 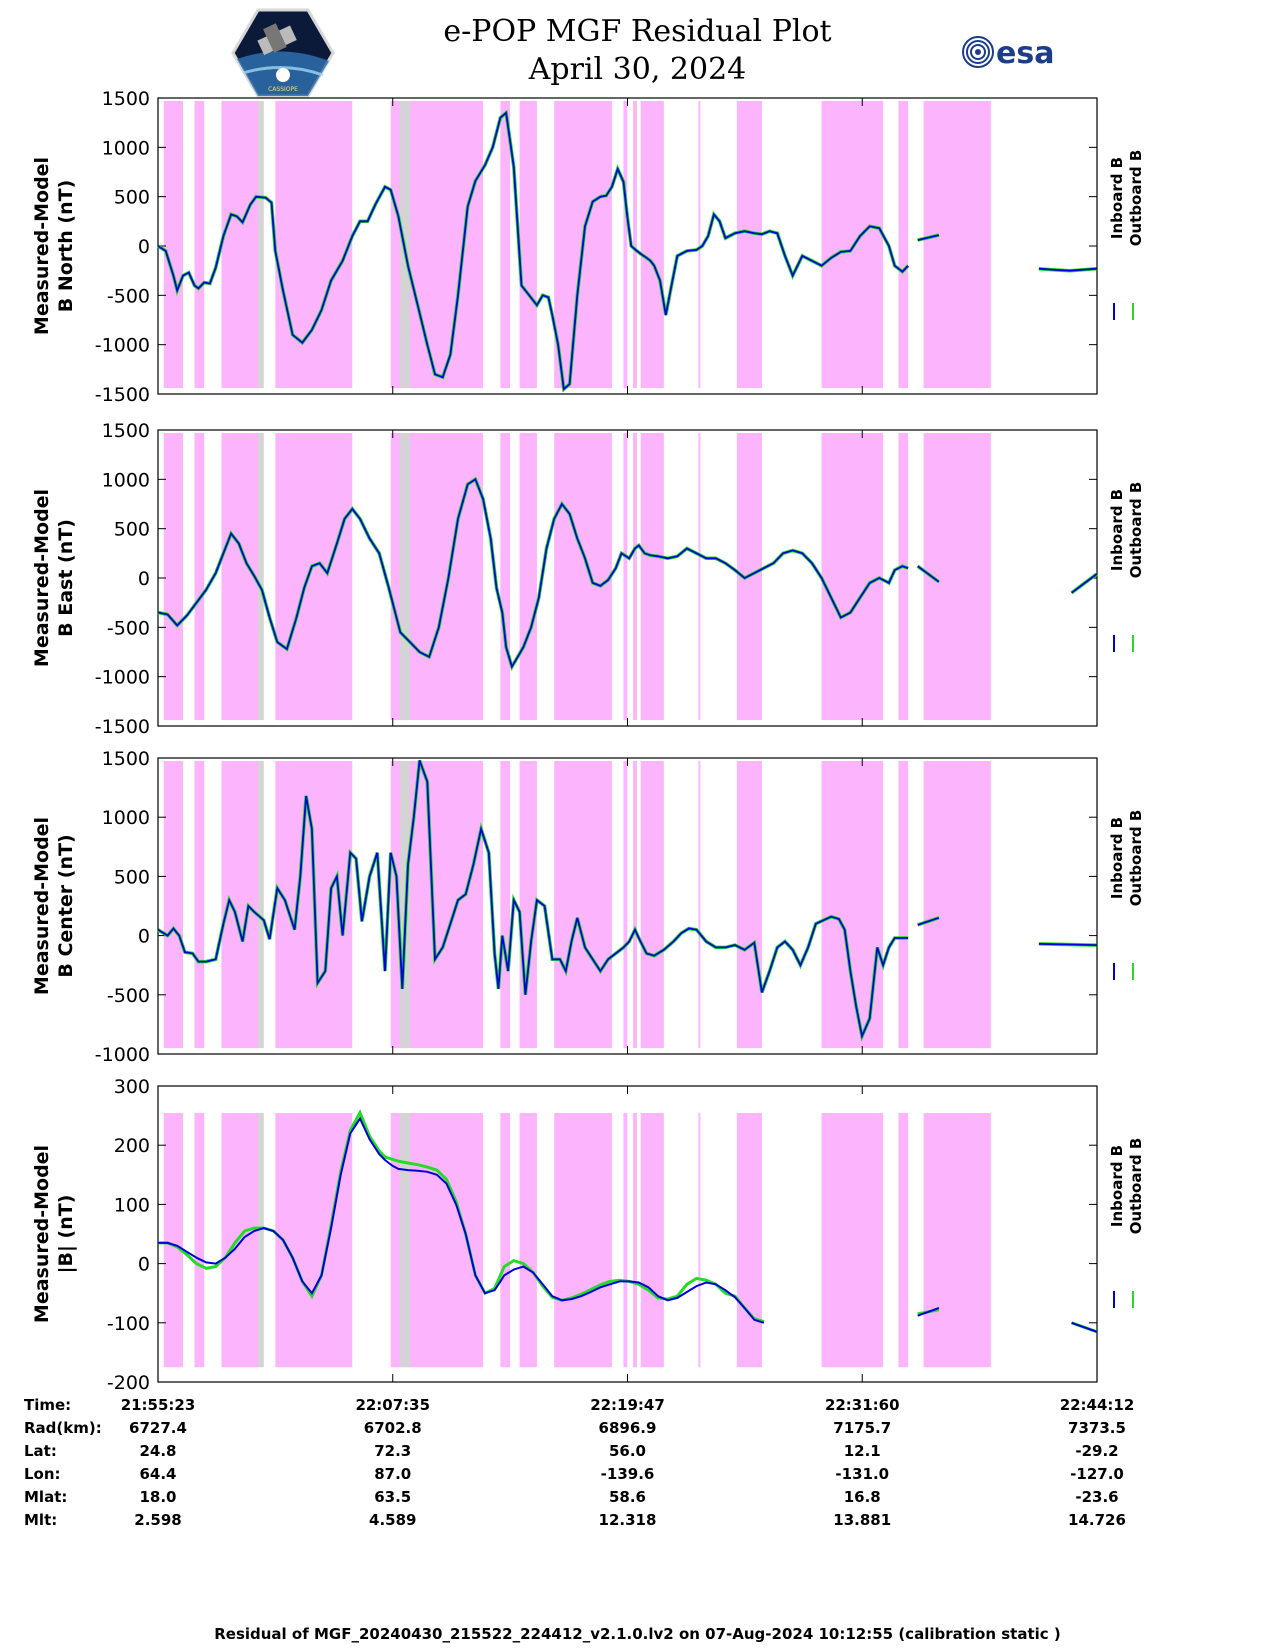 What do you see at coordinates (157, 1520) in the screenshot?
I see `info-cell: 2.598` at bounding box center [157, 1520].